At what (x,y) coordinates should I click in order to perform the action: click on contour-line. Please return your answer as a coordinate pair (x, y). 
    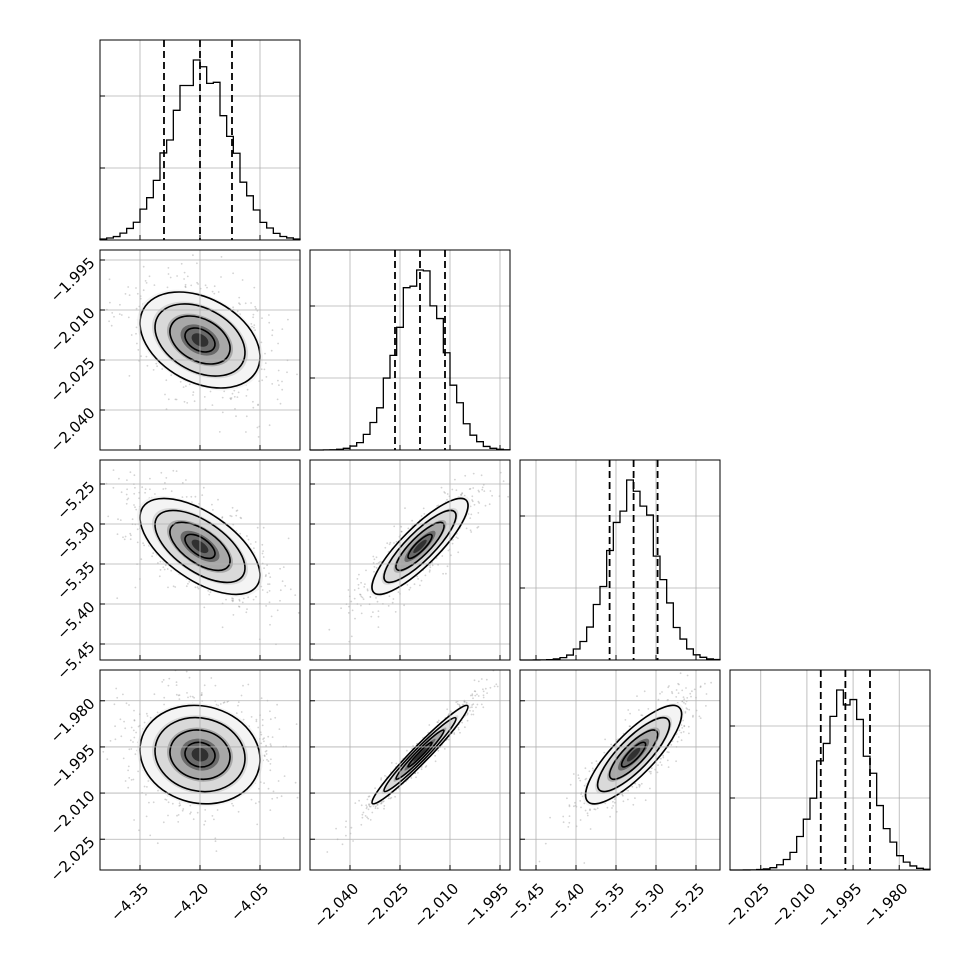
    Looking at the image, I should click on (200, 340).